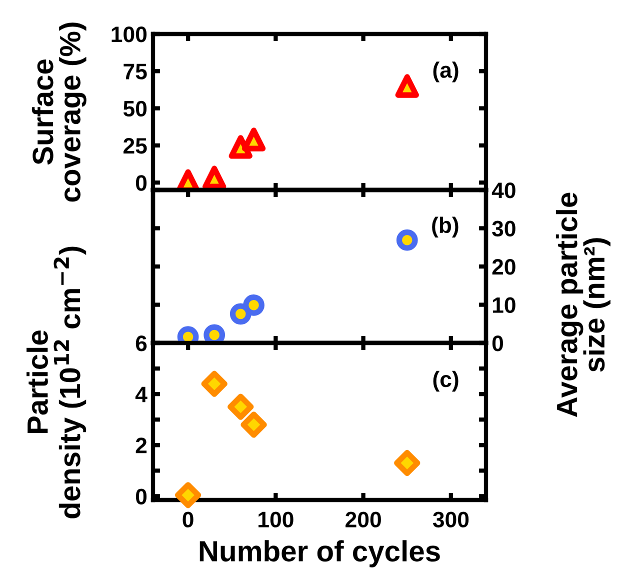 Image resolution: width=623 pixels, height=586 pixels. I want to click on y2-axis-title: Average particle size (nm²), so click(583, 304).